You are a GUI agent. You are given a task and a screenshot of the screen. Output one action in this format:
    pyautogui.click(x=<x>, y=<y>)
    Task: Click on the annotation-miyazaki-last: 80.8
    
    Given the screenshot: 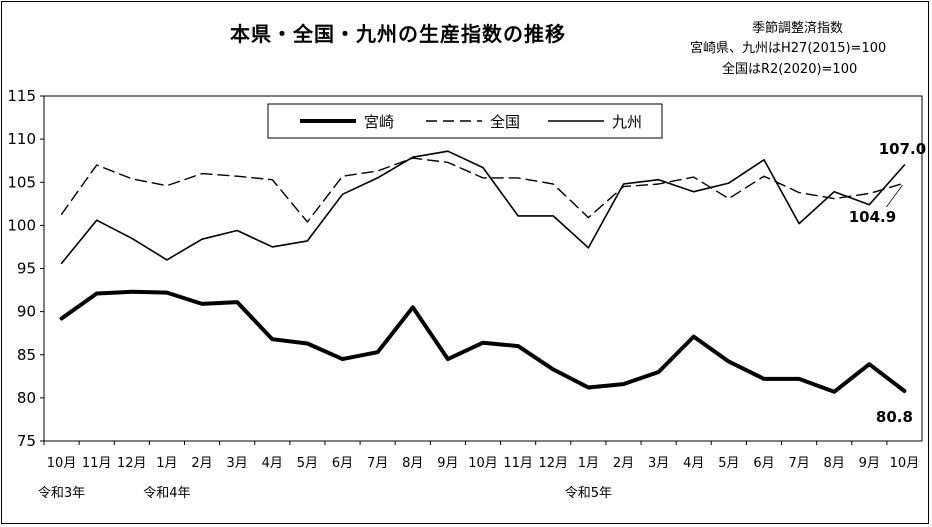 What is the action you would take?
    pyautogui.click(x=894, y=417)
    